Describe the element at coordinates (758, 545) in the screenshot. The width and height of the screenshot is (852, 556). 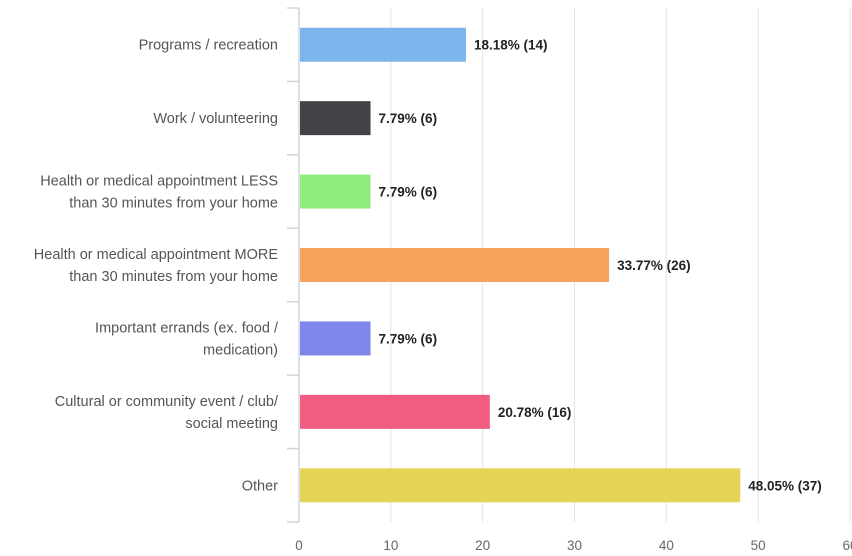
I see `x-tick-label-50: 50` at that location.